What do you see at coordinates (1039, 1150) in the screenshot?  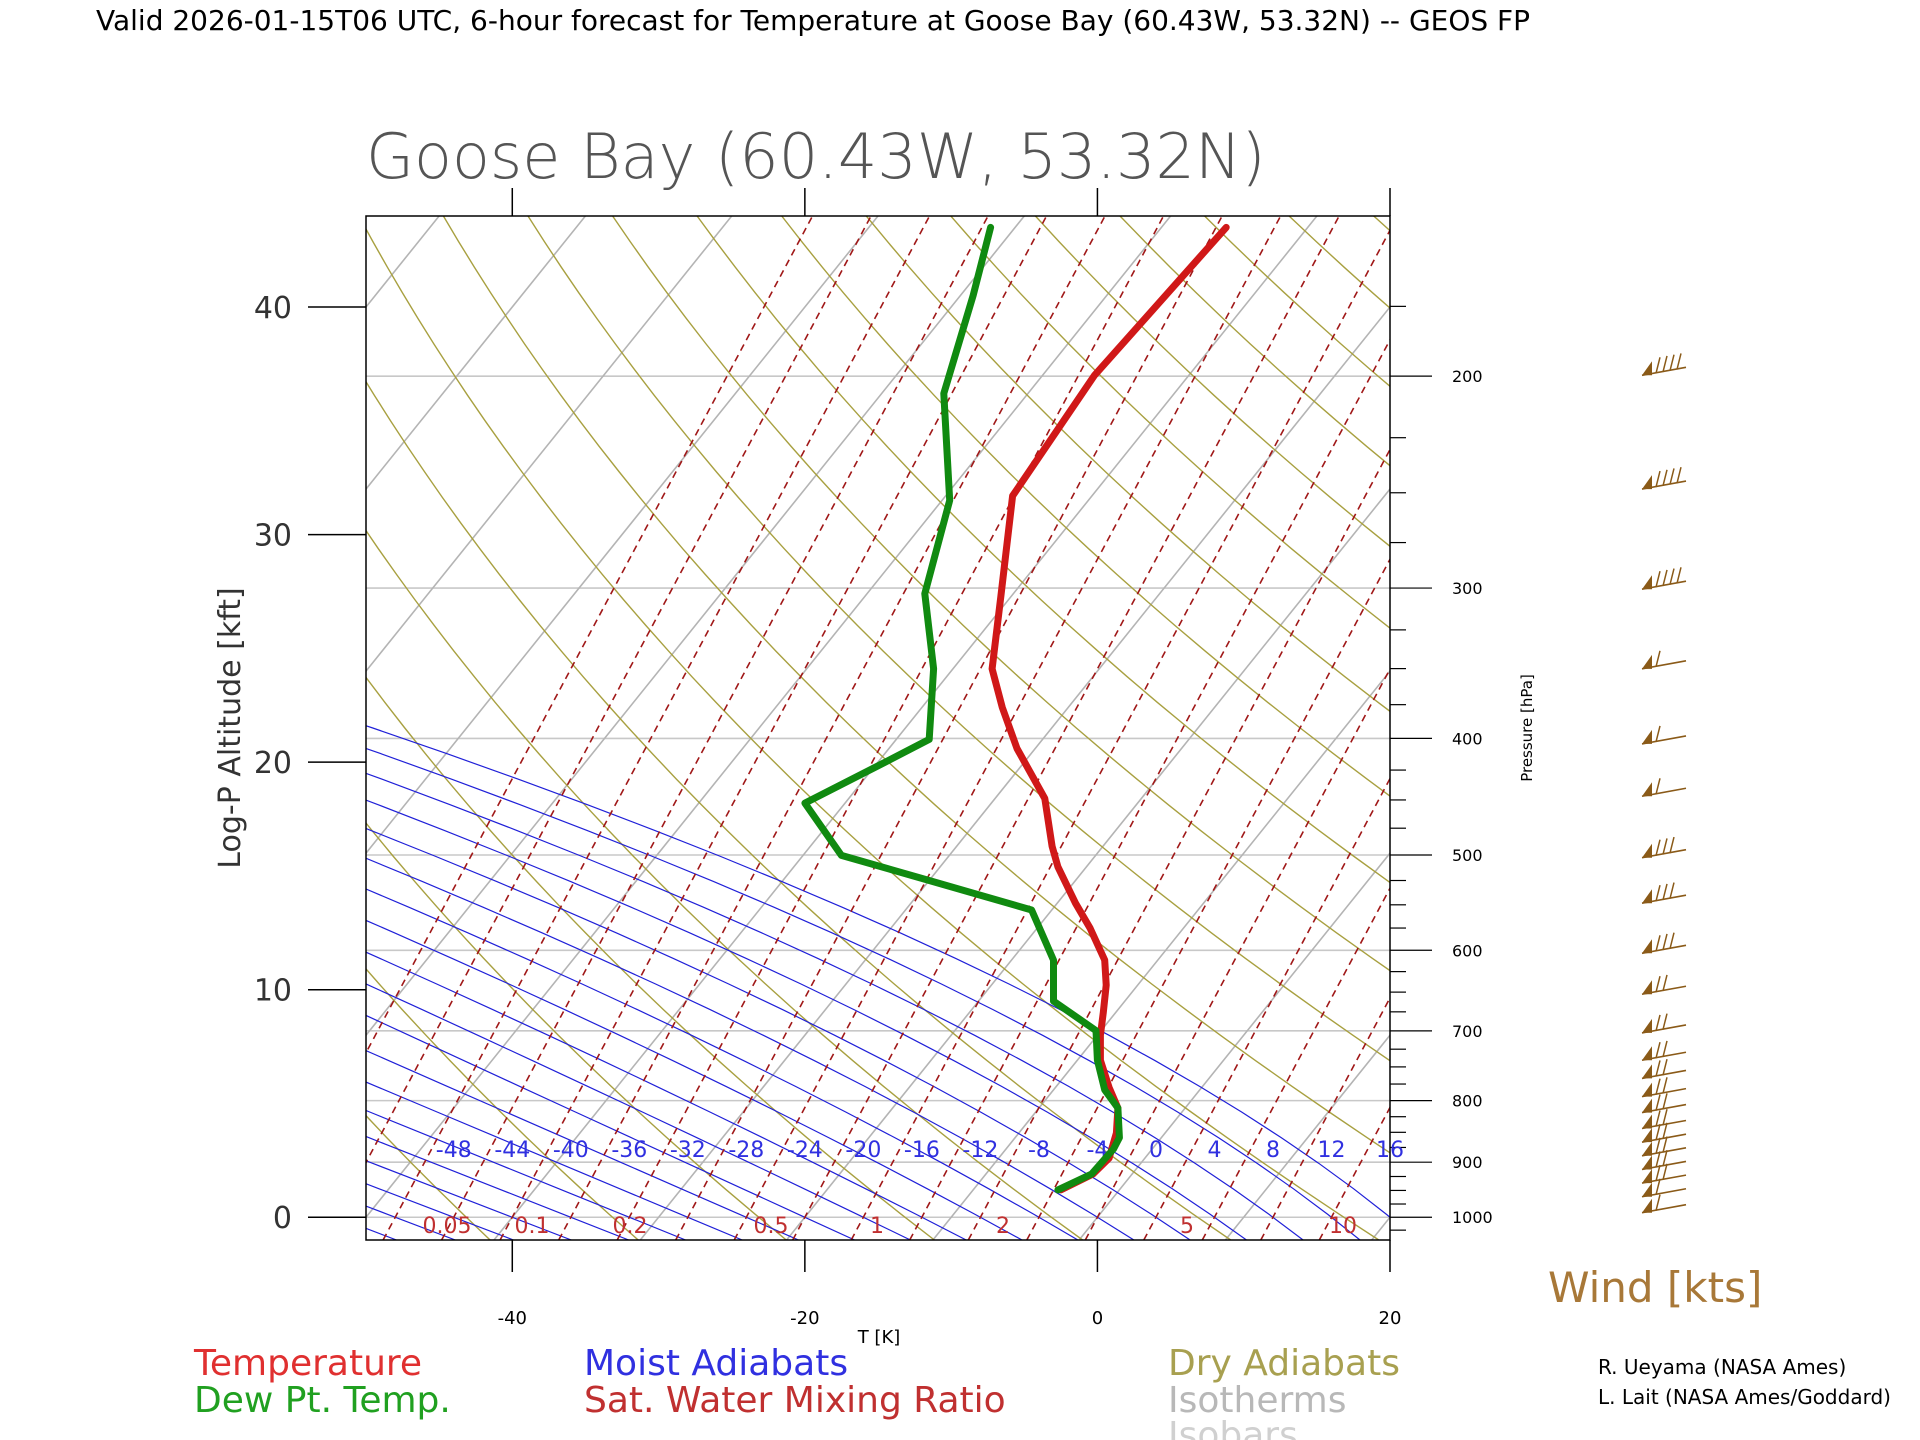 I see `moist-adiabat-label: -8` at bounding box center [1039, 1150].